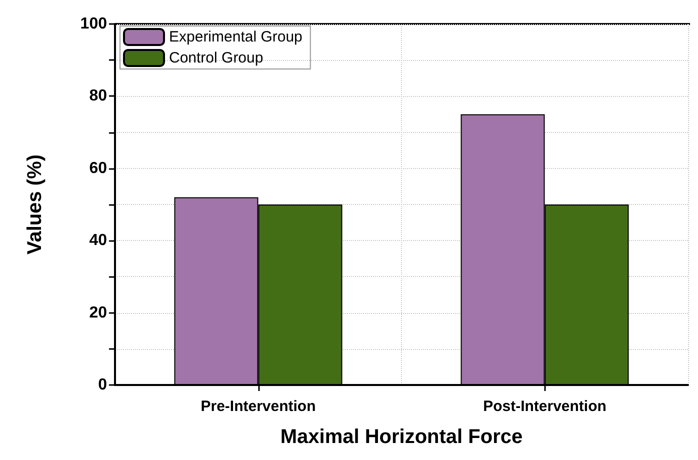  I want to click on x-tick-label: Post-Intervention, so click(544, 406).